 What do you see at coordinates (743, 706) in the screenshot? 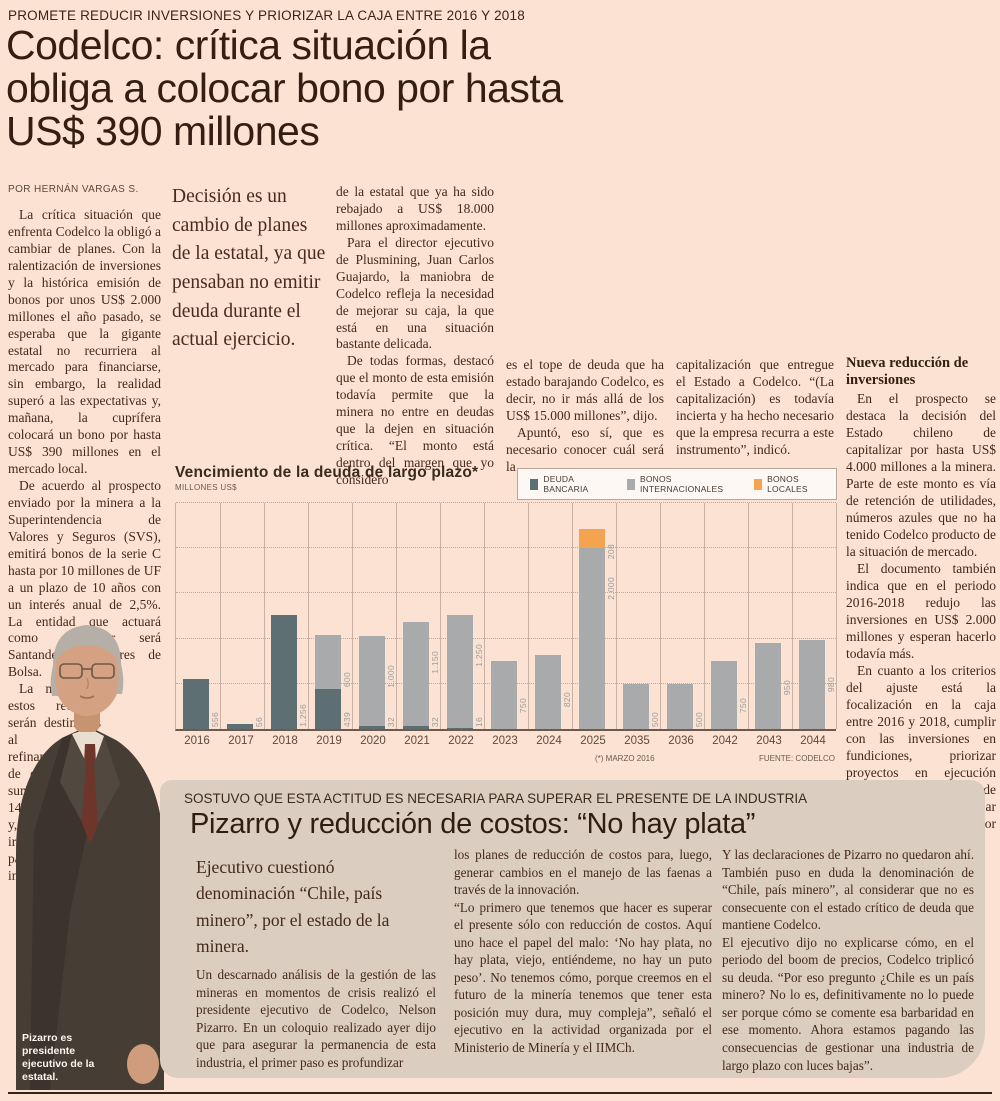
I see `bar-value-label: 750` at bounding box center [743, 706].